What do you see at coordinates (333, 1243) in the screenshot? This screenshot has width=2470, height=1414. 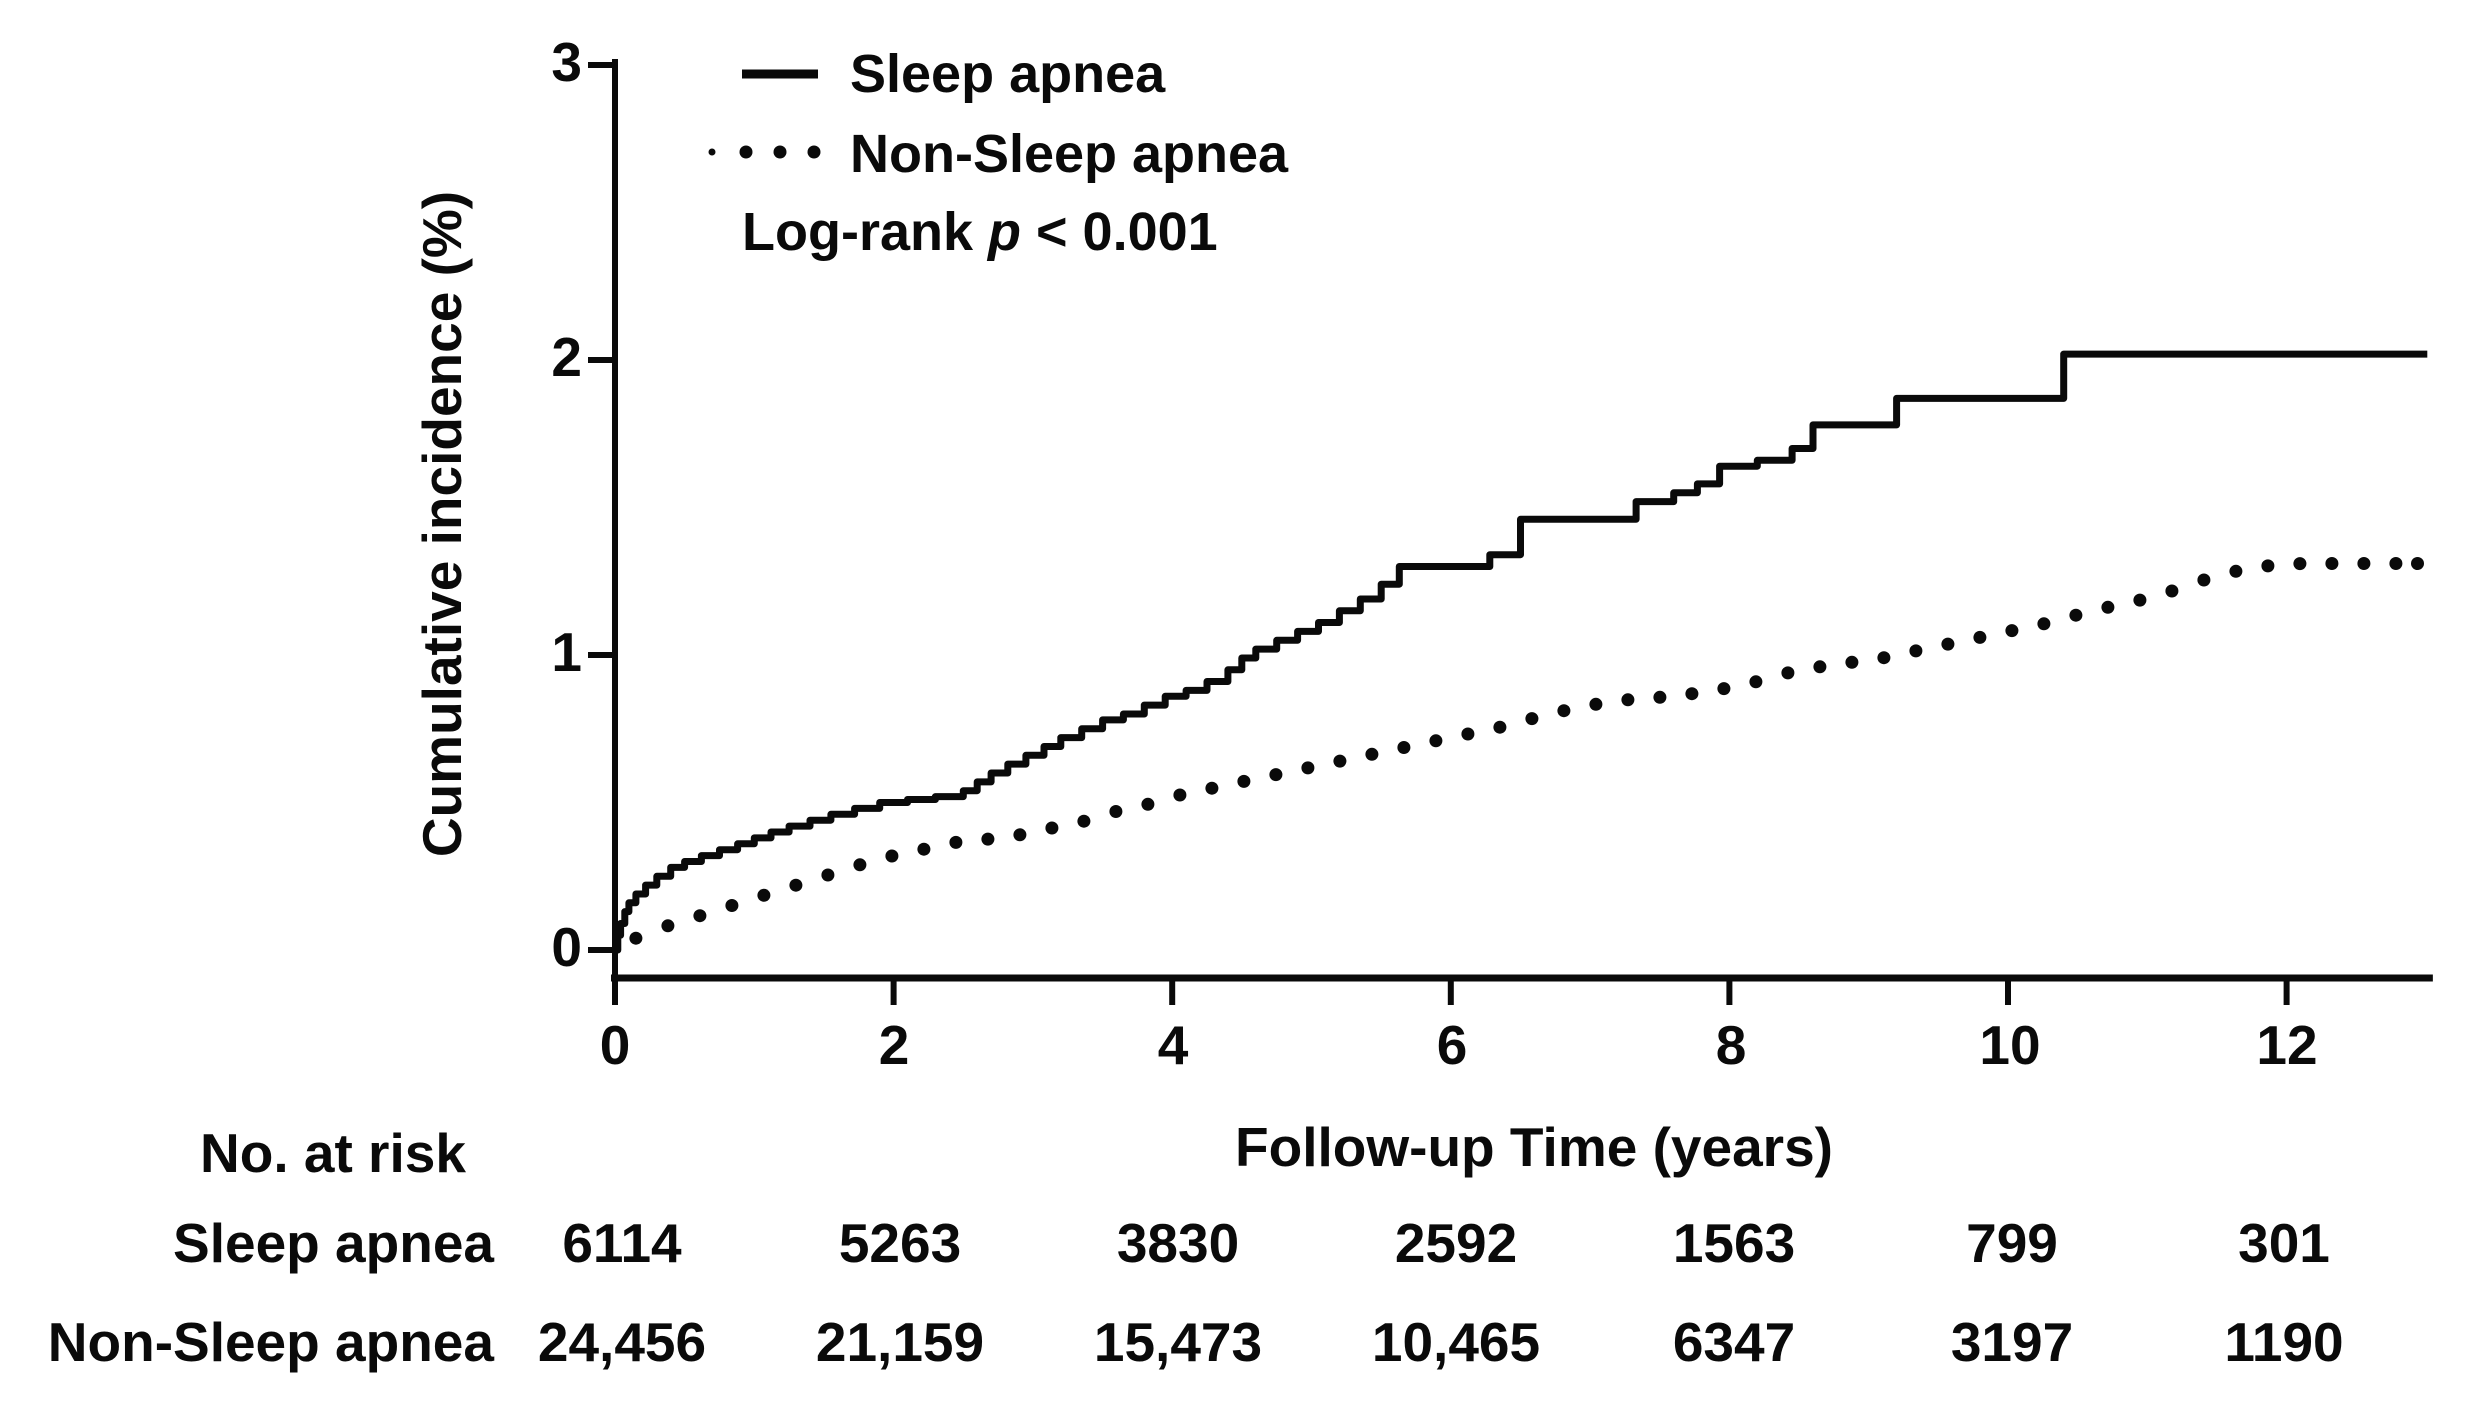 I see `risk-row-label-sleep-apnea: Sleep apnea` at bounding box center [333, 1243].